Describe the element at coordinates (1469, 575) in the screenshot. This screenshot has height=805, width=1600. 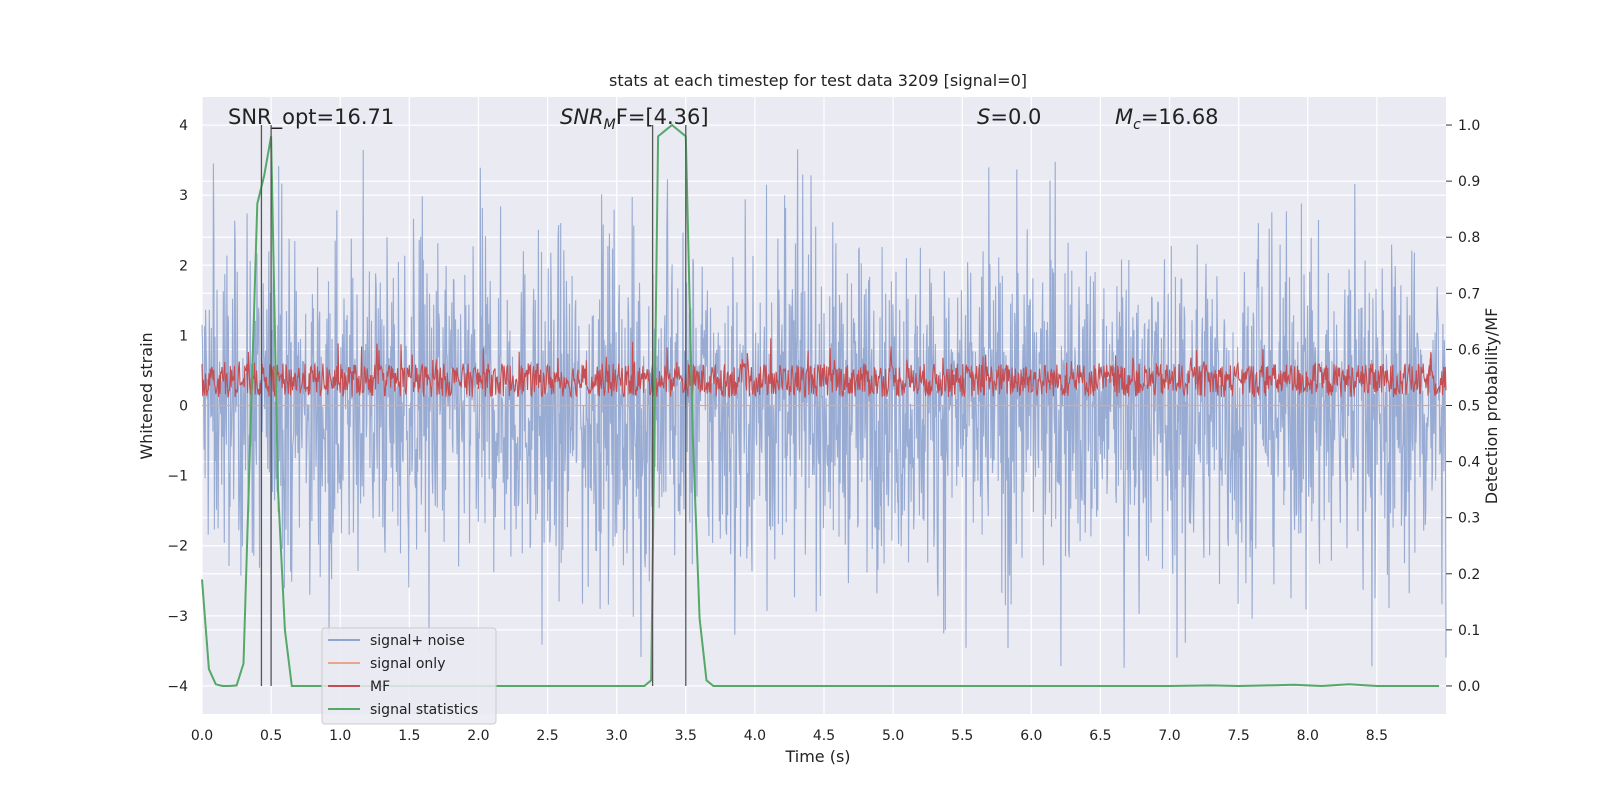
I see `y2-tick-label: 0.2` at that location.